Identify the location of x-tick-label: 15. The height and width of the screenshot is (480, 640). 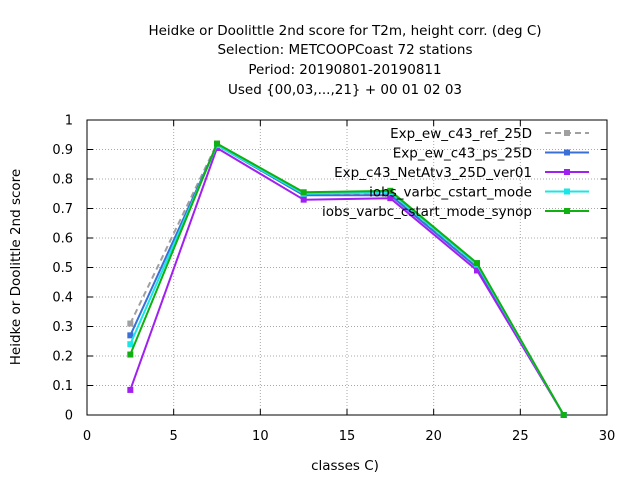
(347, 436).